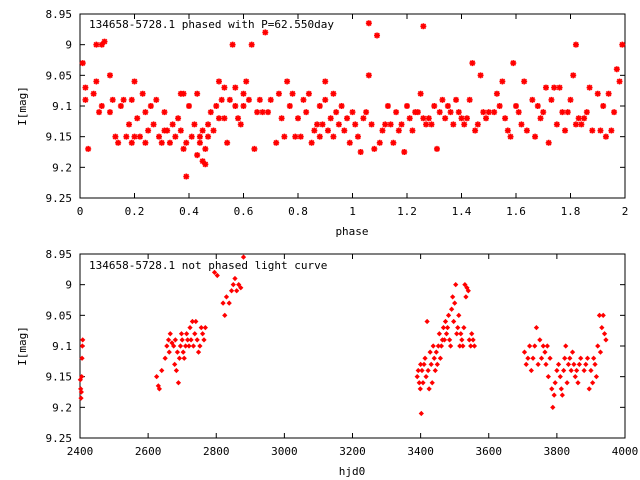 The height and width of the screenshot is (480, 640). What do you see at coordinates (59, 254) in the screenshot?
I see `y-tick-label: 8.95` at bounding box center [59, 254].